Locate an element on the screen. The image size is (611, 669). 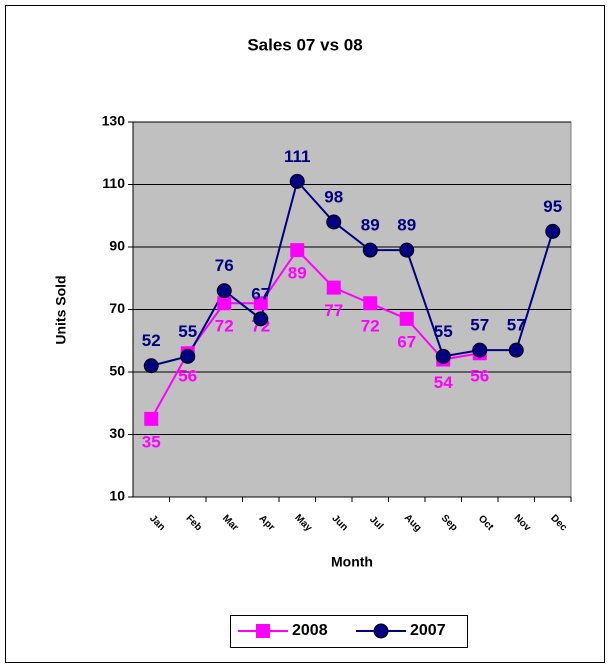
data-label: 76 is located at coordinates (224, 265).